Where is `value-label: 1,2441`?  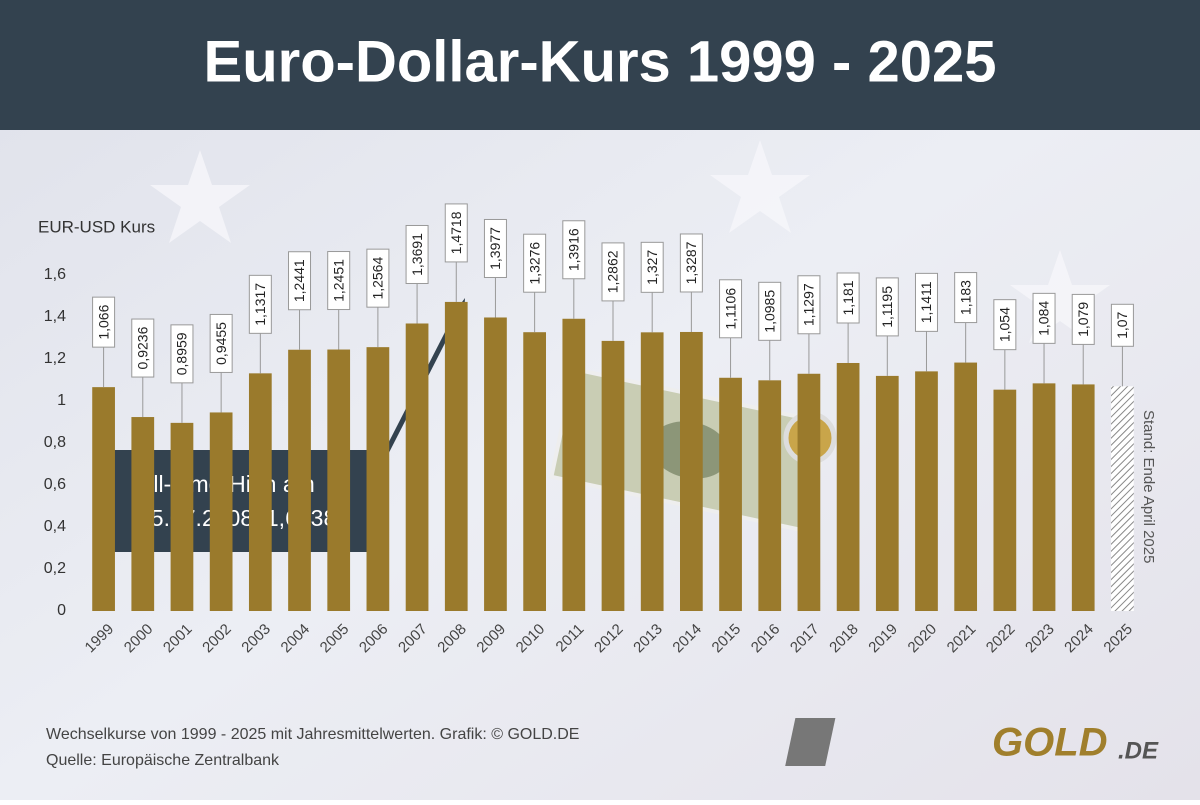
value-label: 1,2441 is located at coordinates (299, 280).